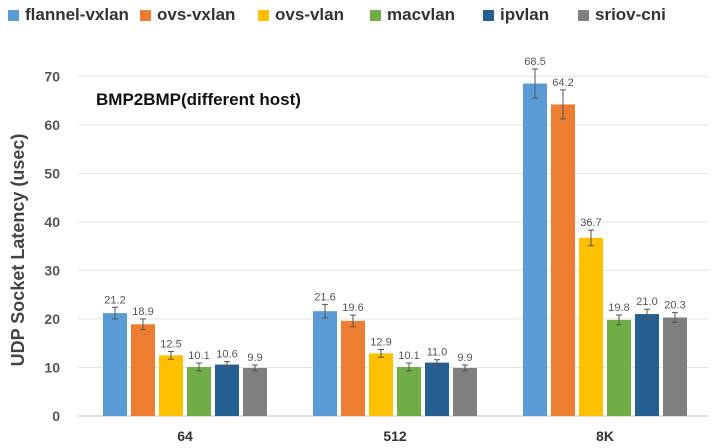 The image size is (715, 448). I want to click on legend-item-sriov-cni: sriov-cni, so click(622, 15).